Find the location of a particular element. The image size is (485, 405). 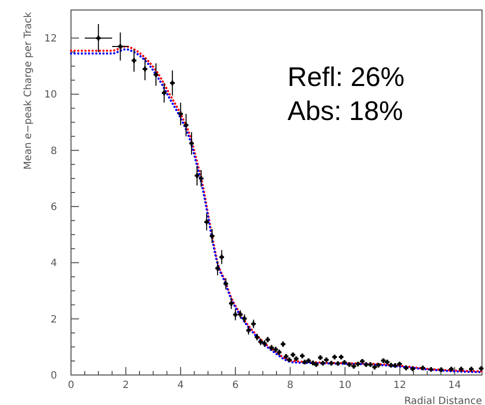

x-tick-label: 10 is located at coordinates (345, 385).